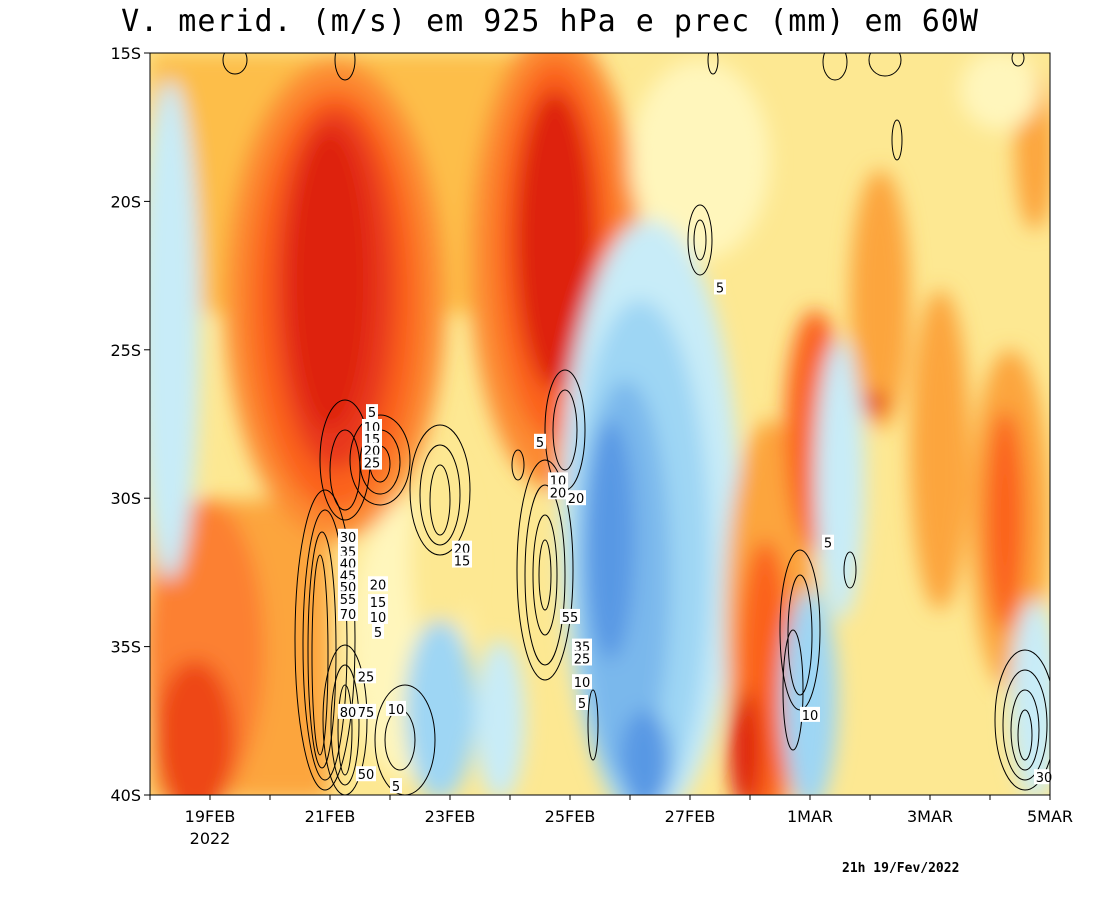 The width and height of the screenshot is (1100, 900). I want to click on x-tick-label: 1MAR, so click(810, 816).